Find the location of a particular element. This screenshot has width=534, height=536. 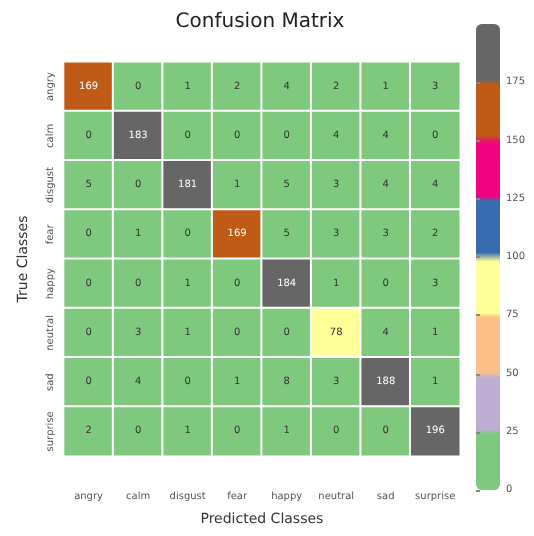

chart-title: Confusion Matrix is located at coordinates (260, 22).